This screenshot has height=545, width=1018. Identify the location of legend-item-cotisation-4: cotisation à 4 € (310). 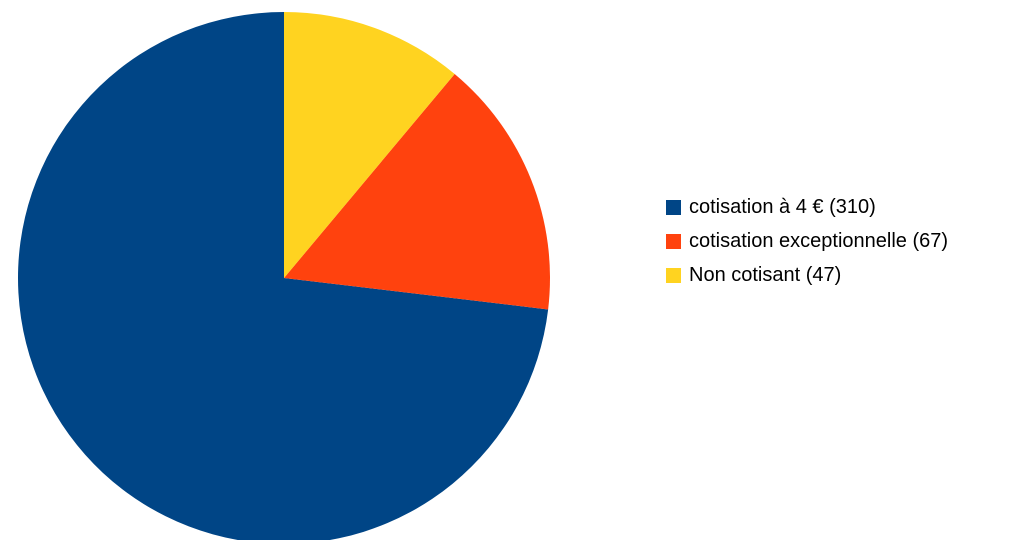
(807, 207).